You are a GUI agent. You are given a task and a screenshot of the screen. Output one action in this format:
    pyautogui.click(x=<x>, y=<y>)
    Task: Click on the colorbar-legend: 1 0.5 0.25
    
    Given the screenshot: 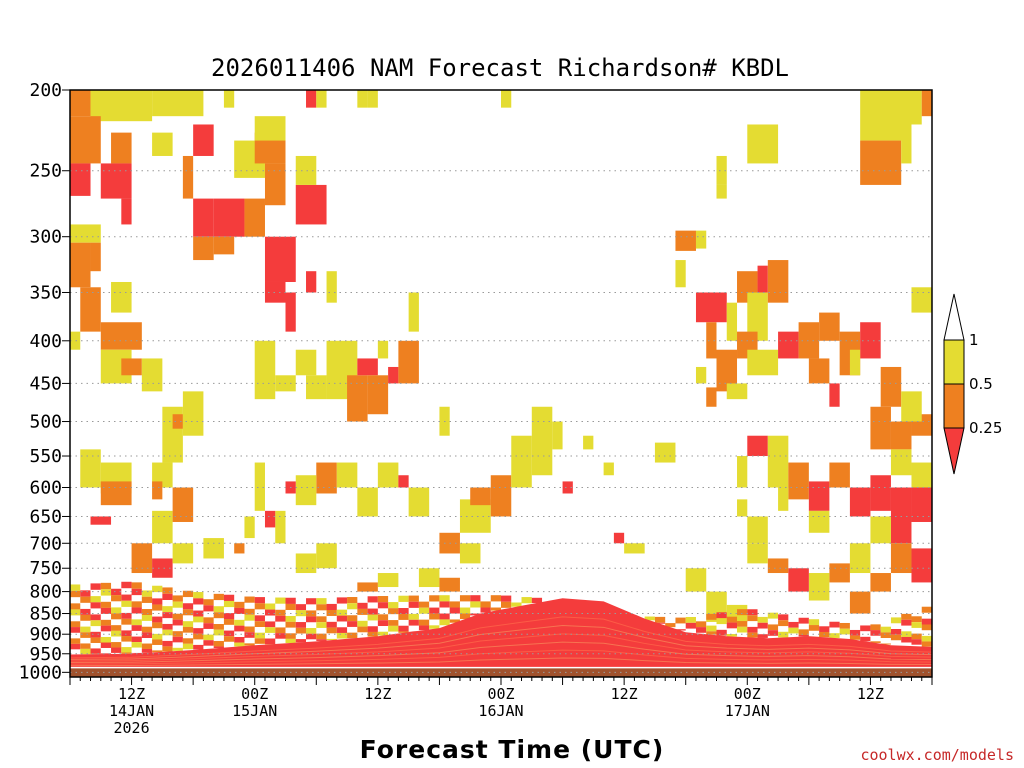 What is the action you would take?
    pyautogui.click(x=972, y=384)
    